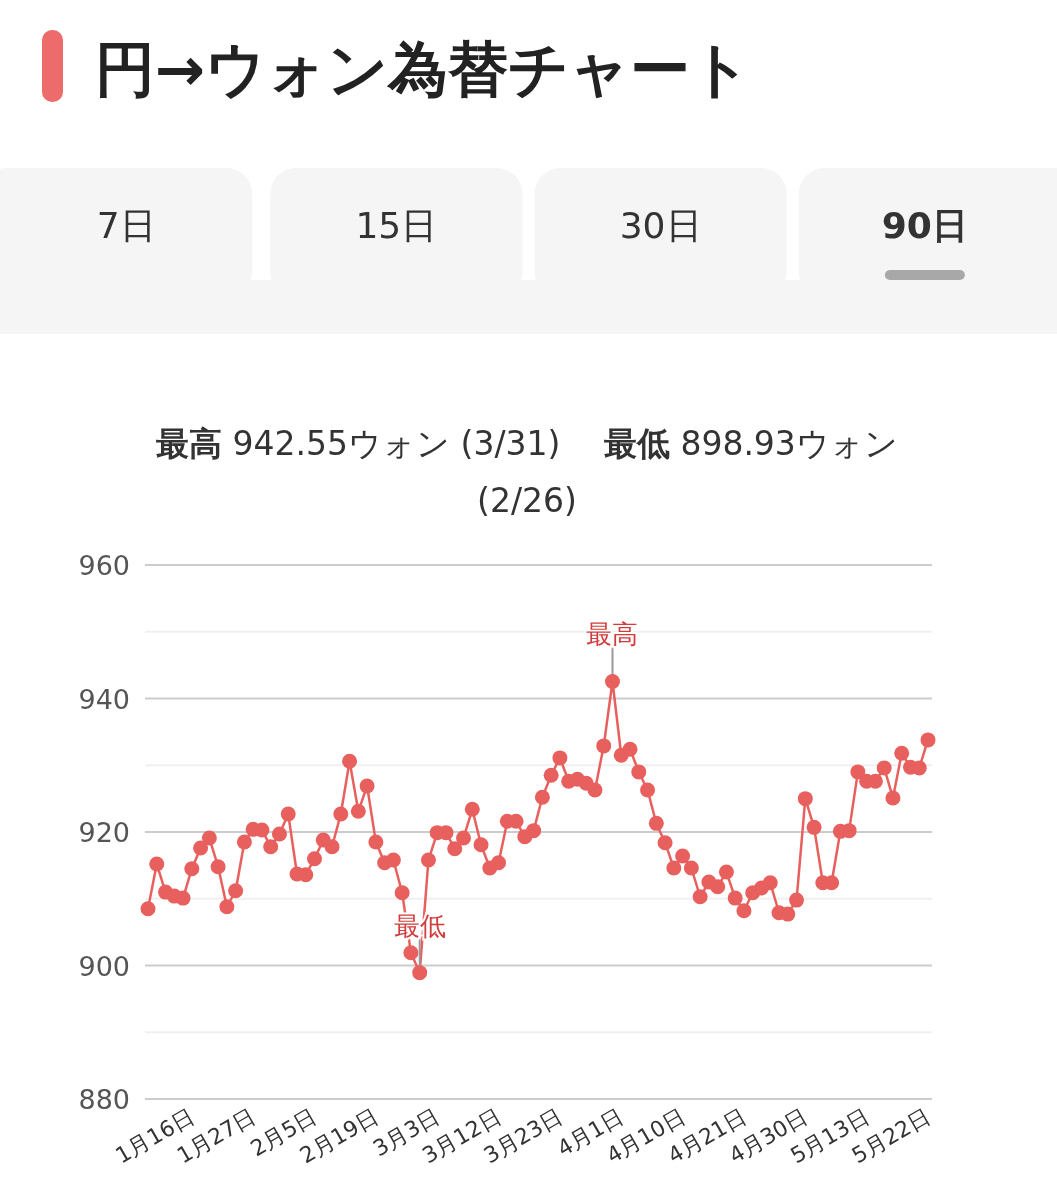 The width and height of the screenshot is (1057, 1200). What do you see at coordinates (612, 634) in the screenshot?
I see `annotation: 最高` at bounding box center [612, 634].